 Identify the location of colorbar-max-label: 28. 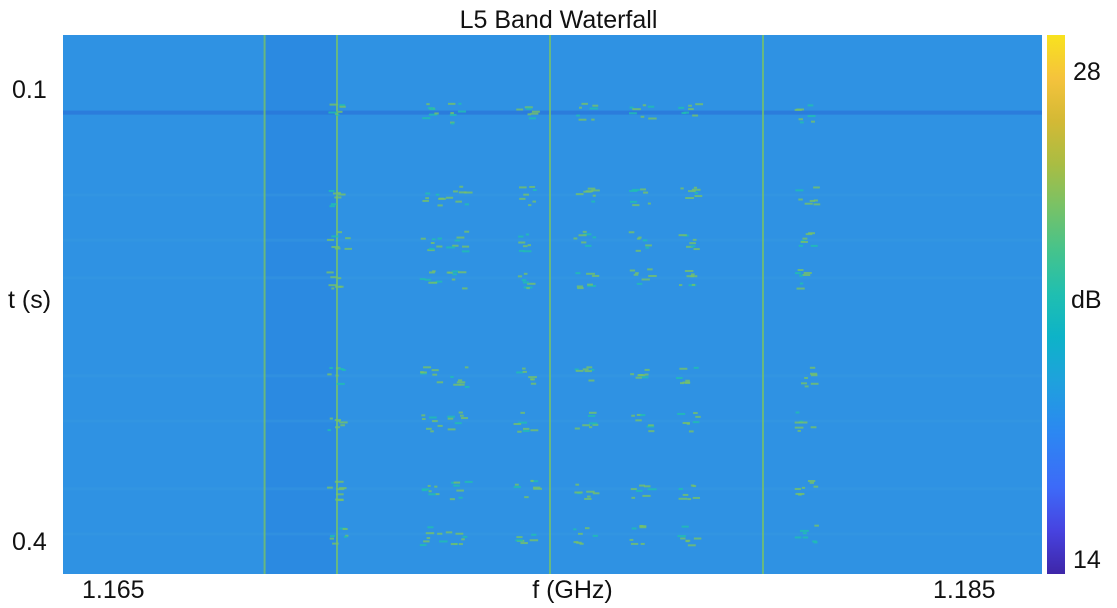
(1087, 72).